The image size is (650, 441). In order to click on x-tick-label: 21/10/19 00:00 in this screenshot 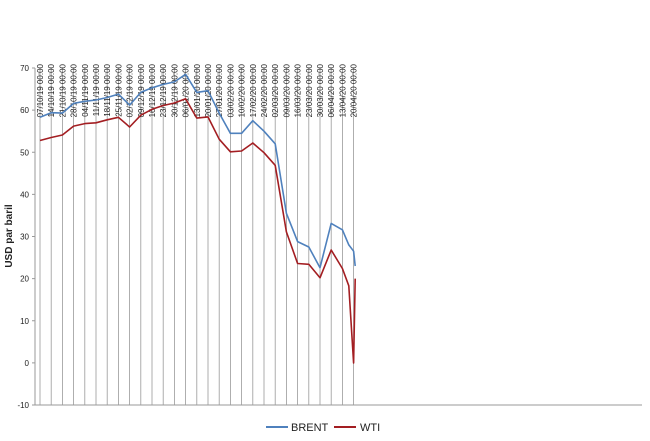, I will do `click(62, 90)`.